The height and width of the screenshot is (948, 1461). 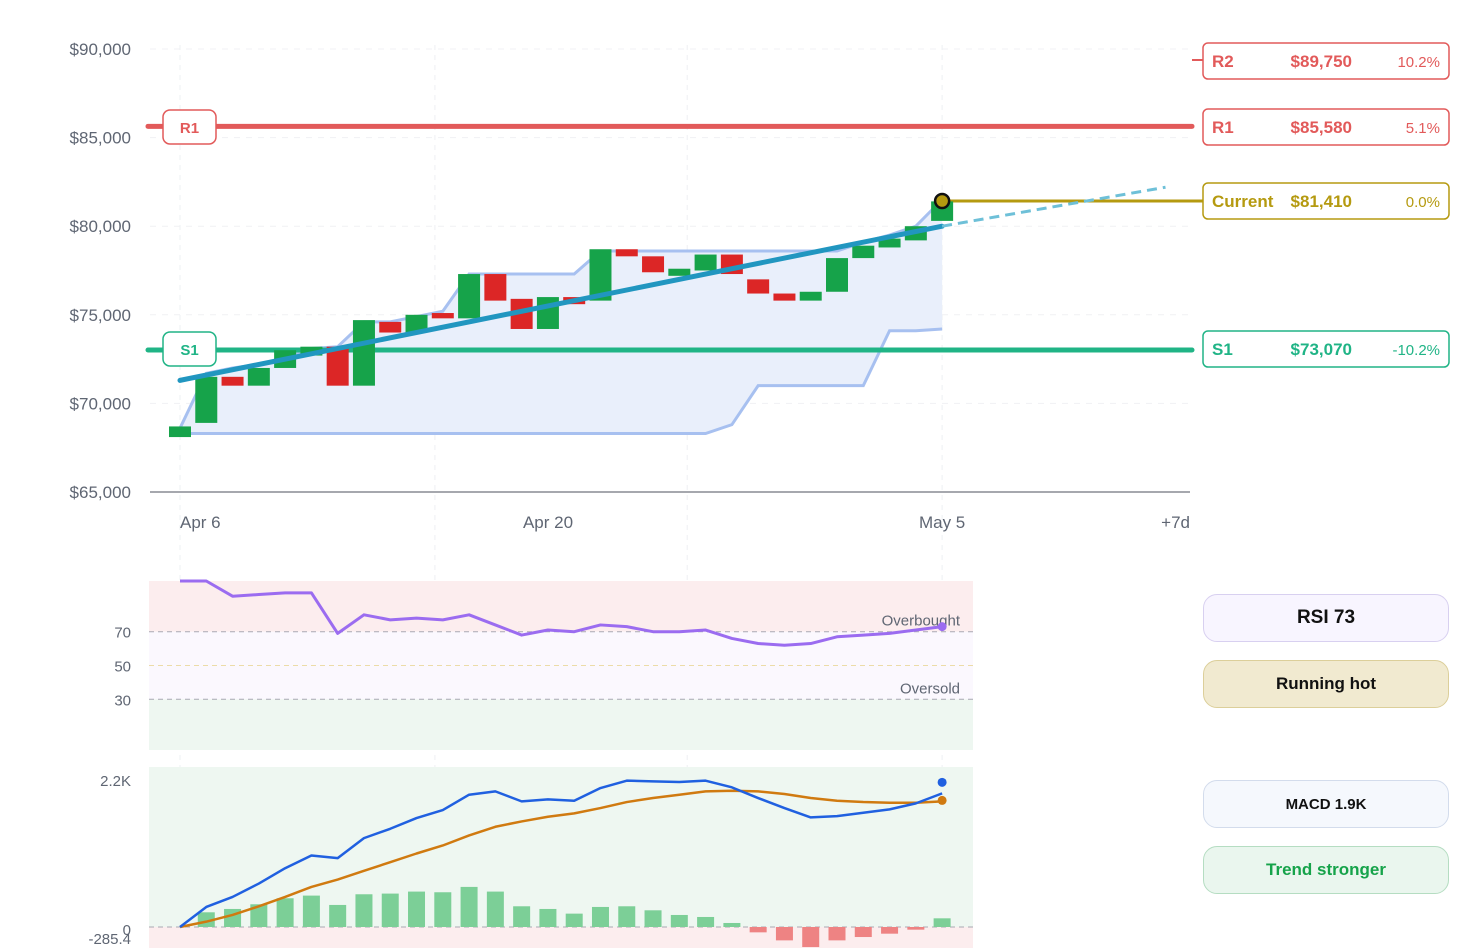 What do you see at coordinates (100, 49) in the screenshot?
I see `price-y-tick-label: $90,000` at bounding box center [100, 49].